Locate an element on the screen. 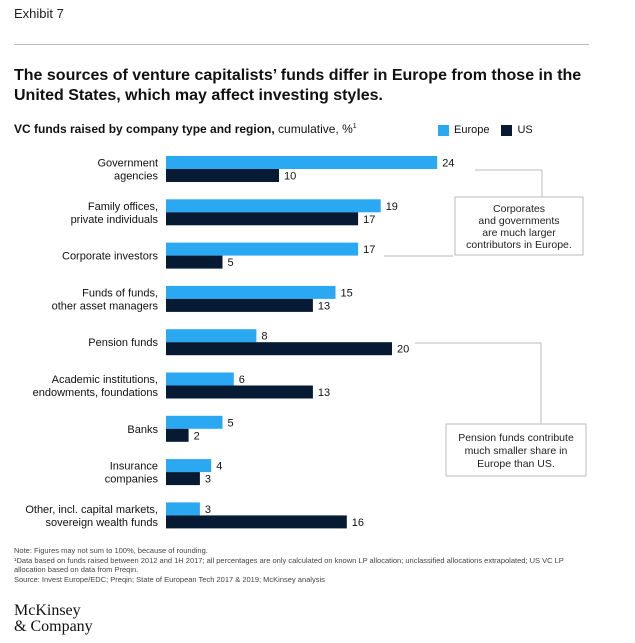 The image size is (635, 643). category-label: Funds of funds, is located at coordinates (120, 293).